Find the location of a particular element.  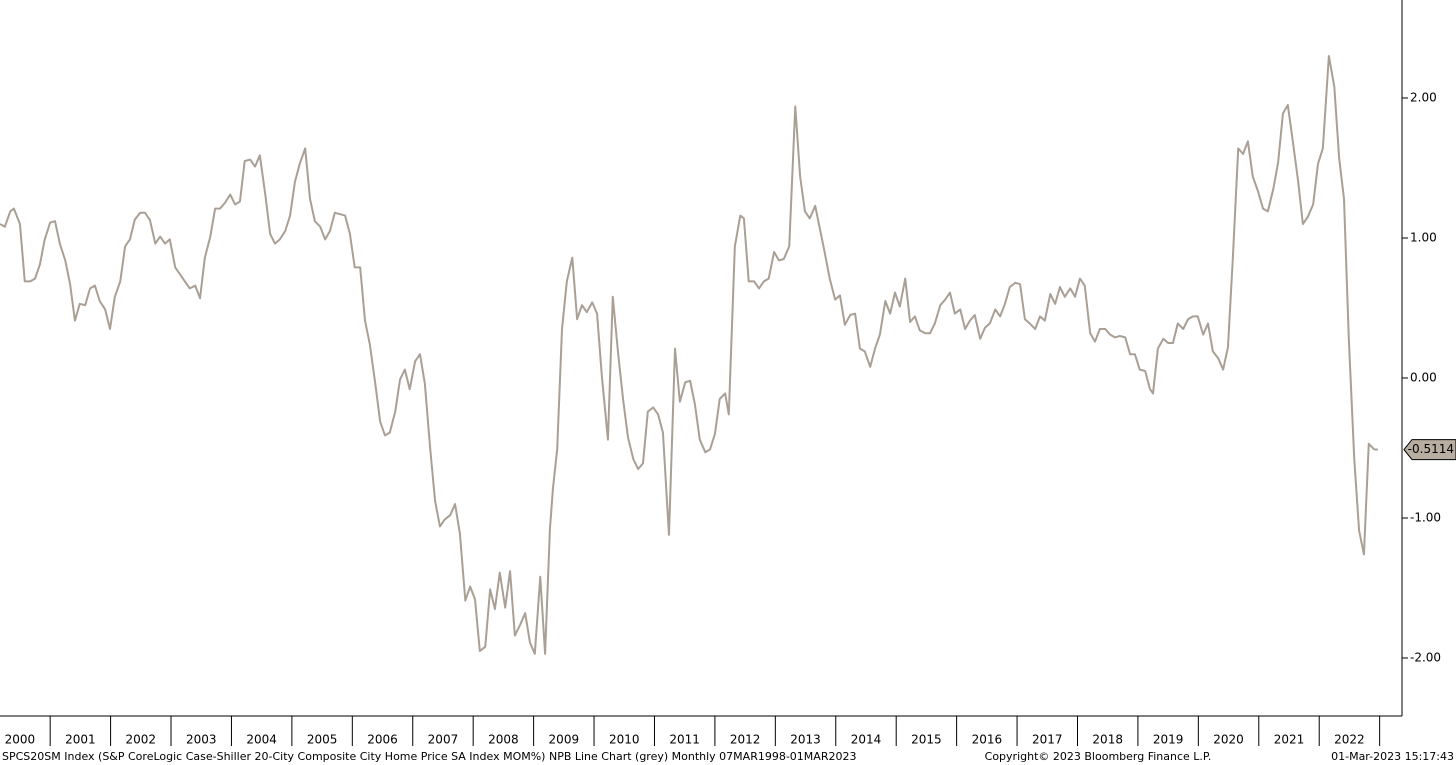

y-tick-label: -2.00 is located at coordinates (1425, 658).